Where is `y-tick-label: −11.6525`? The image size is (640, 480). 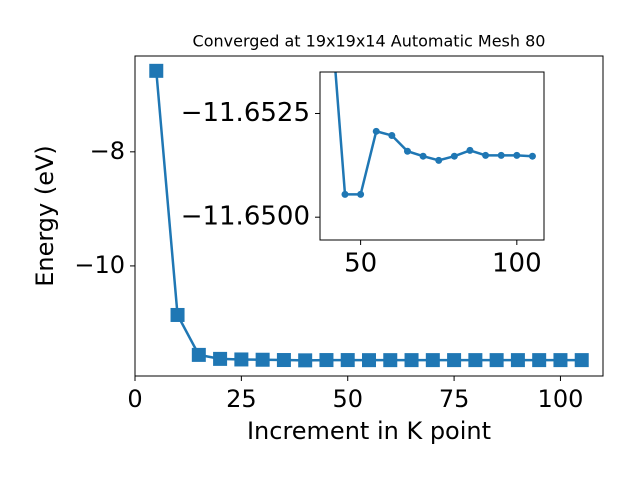
y-tick-label: −11.6525 is located at coordinates (245, 113).